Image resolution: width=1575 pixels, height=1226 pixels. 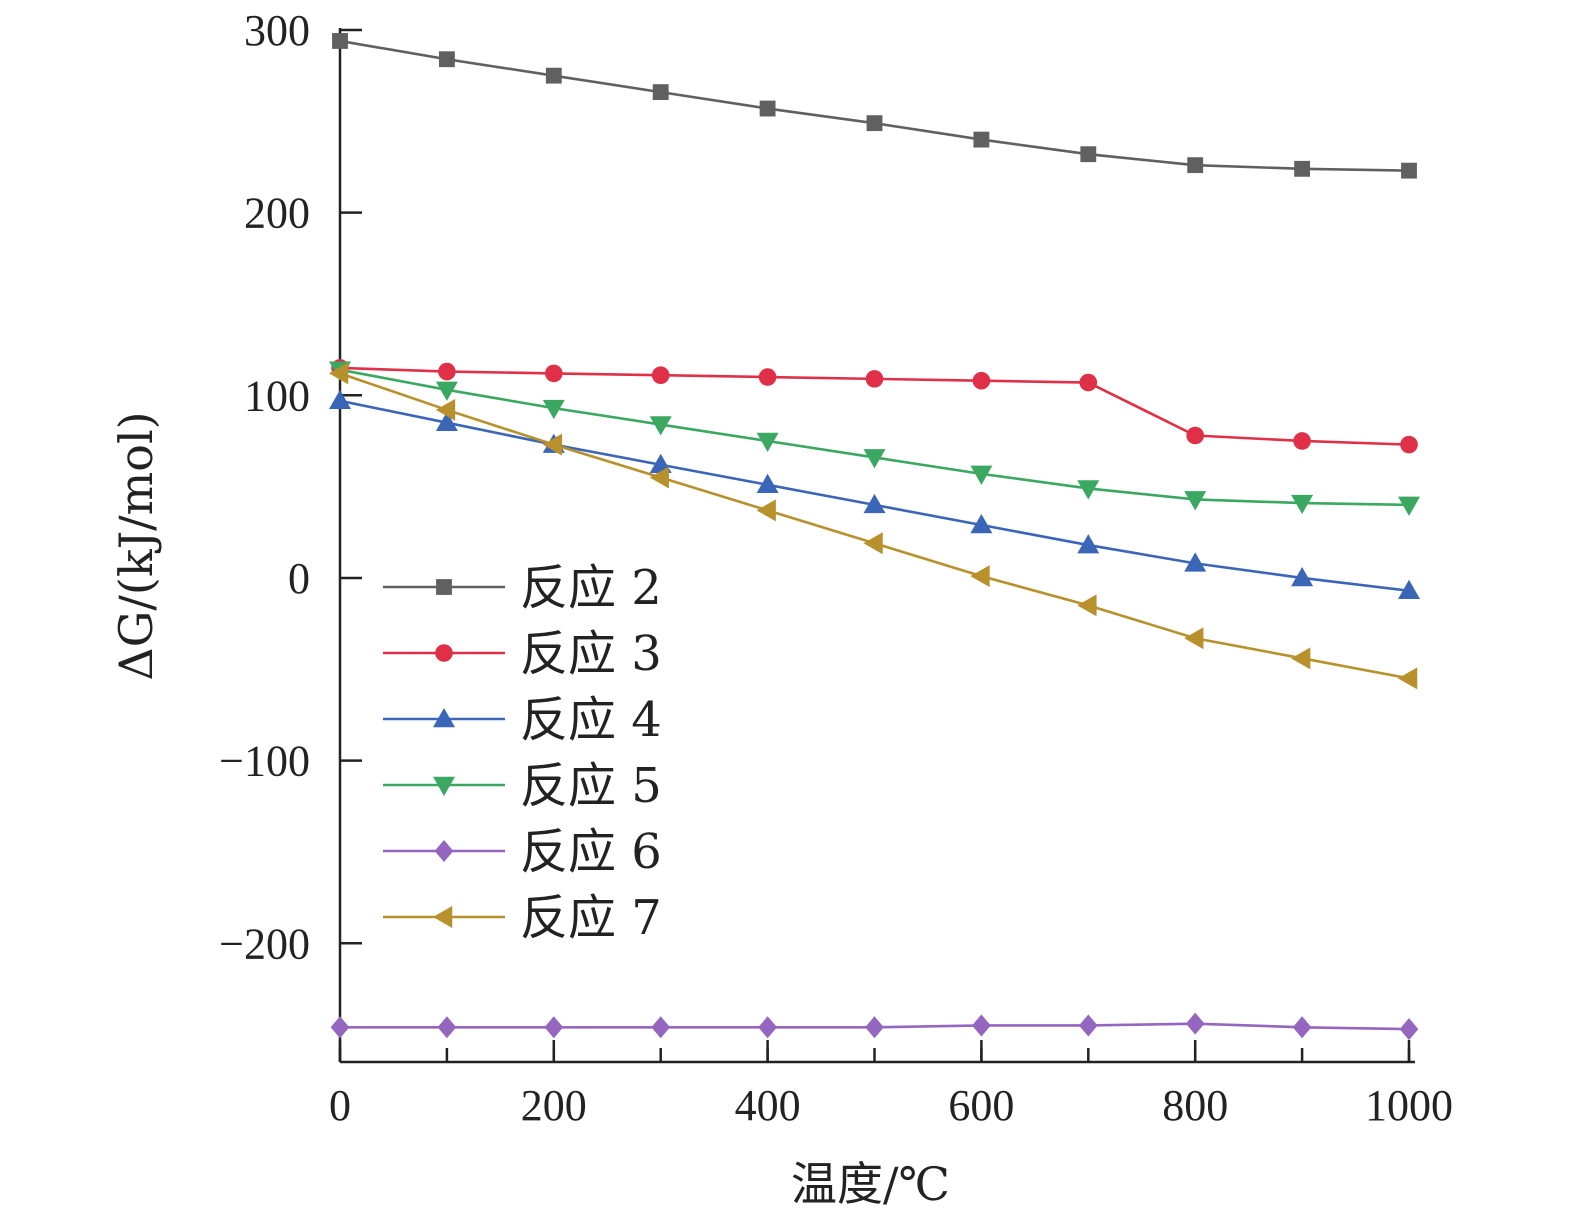 I want to click on y-tick-label: 100, so click(x=277, y=395).